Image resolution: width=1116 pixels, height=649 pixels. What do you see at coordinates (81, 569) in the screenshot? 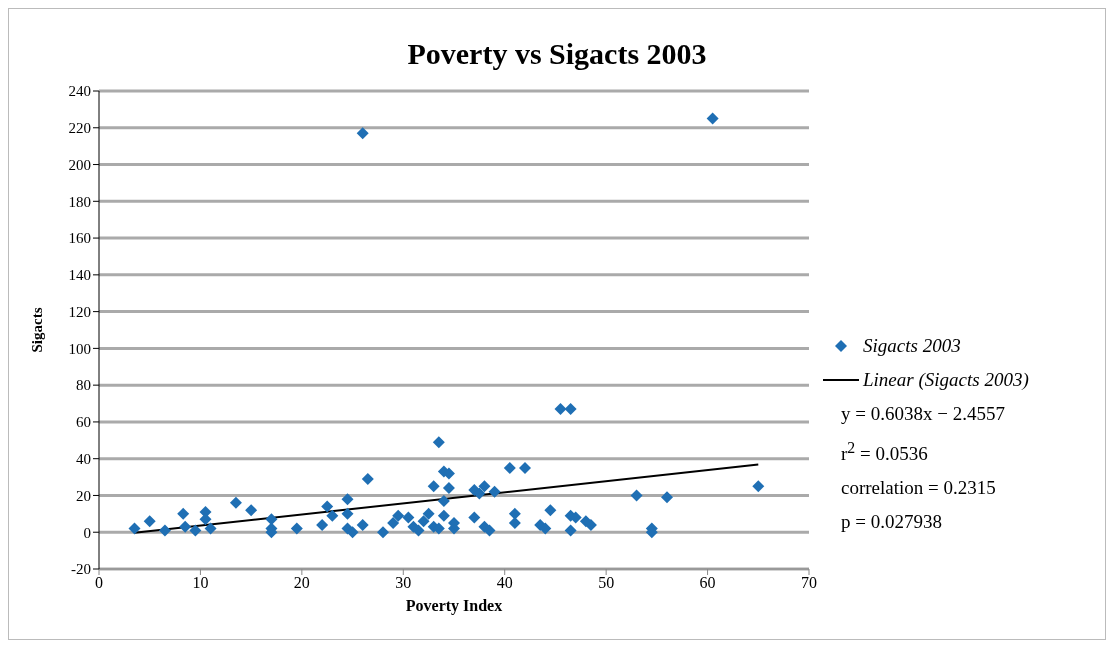
I see `y-tick-label: -20` at bounding box center [81, 569].